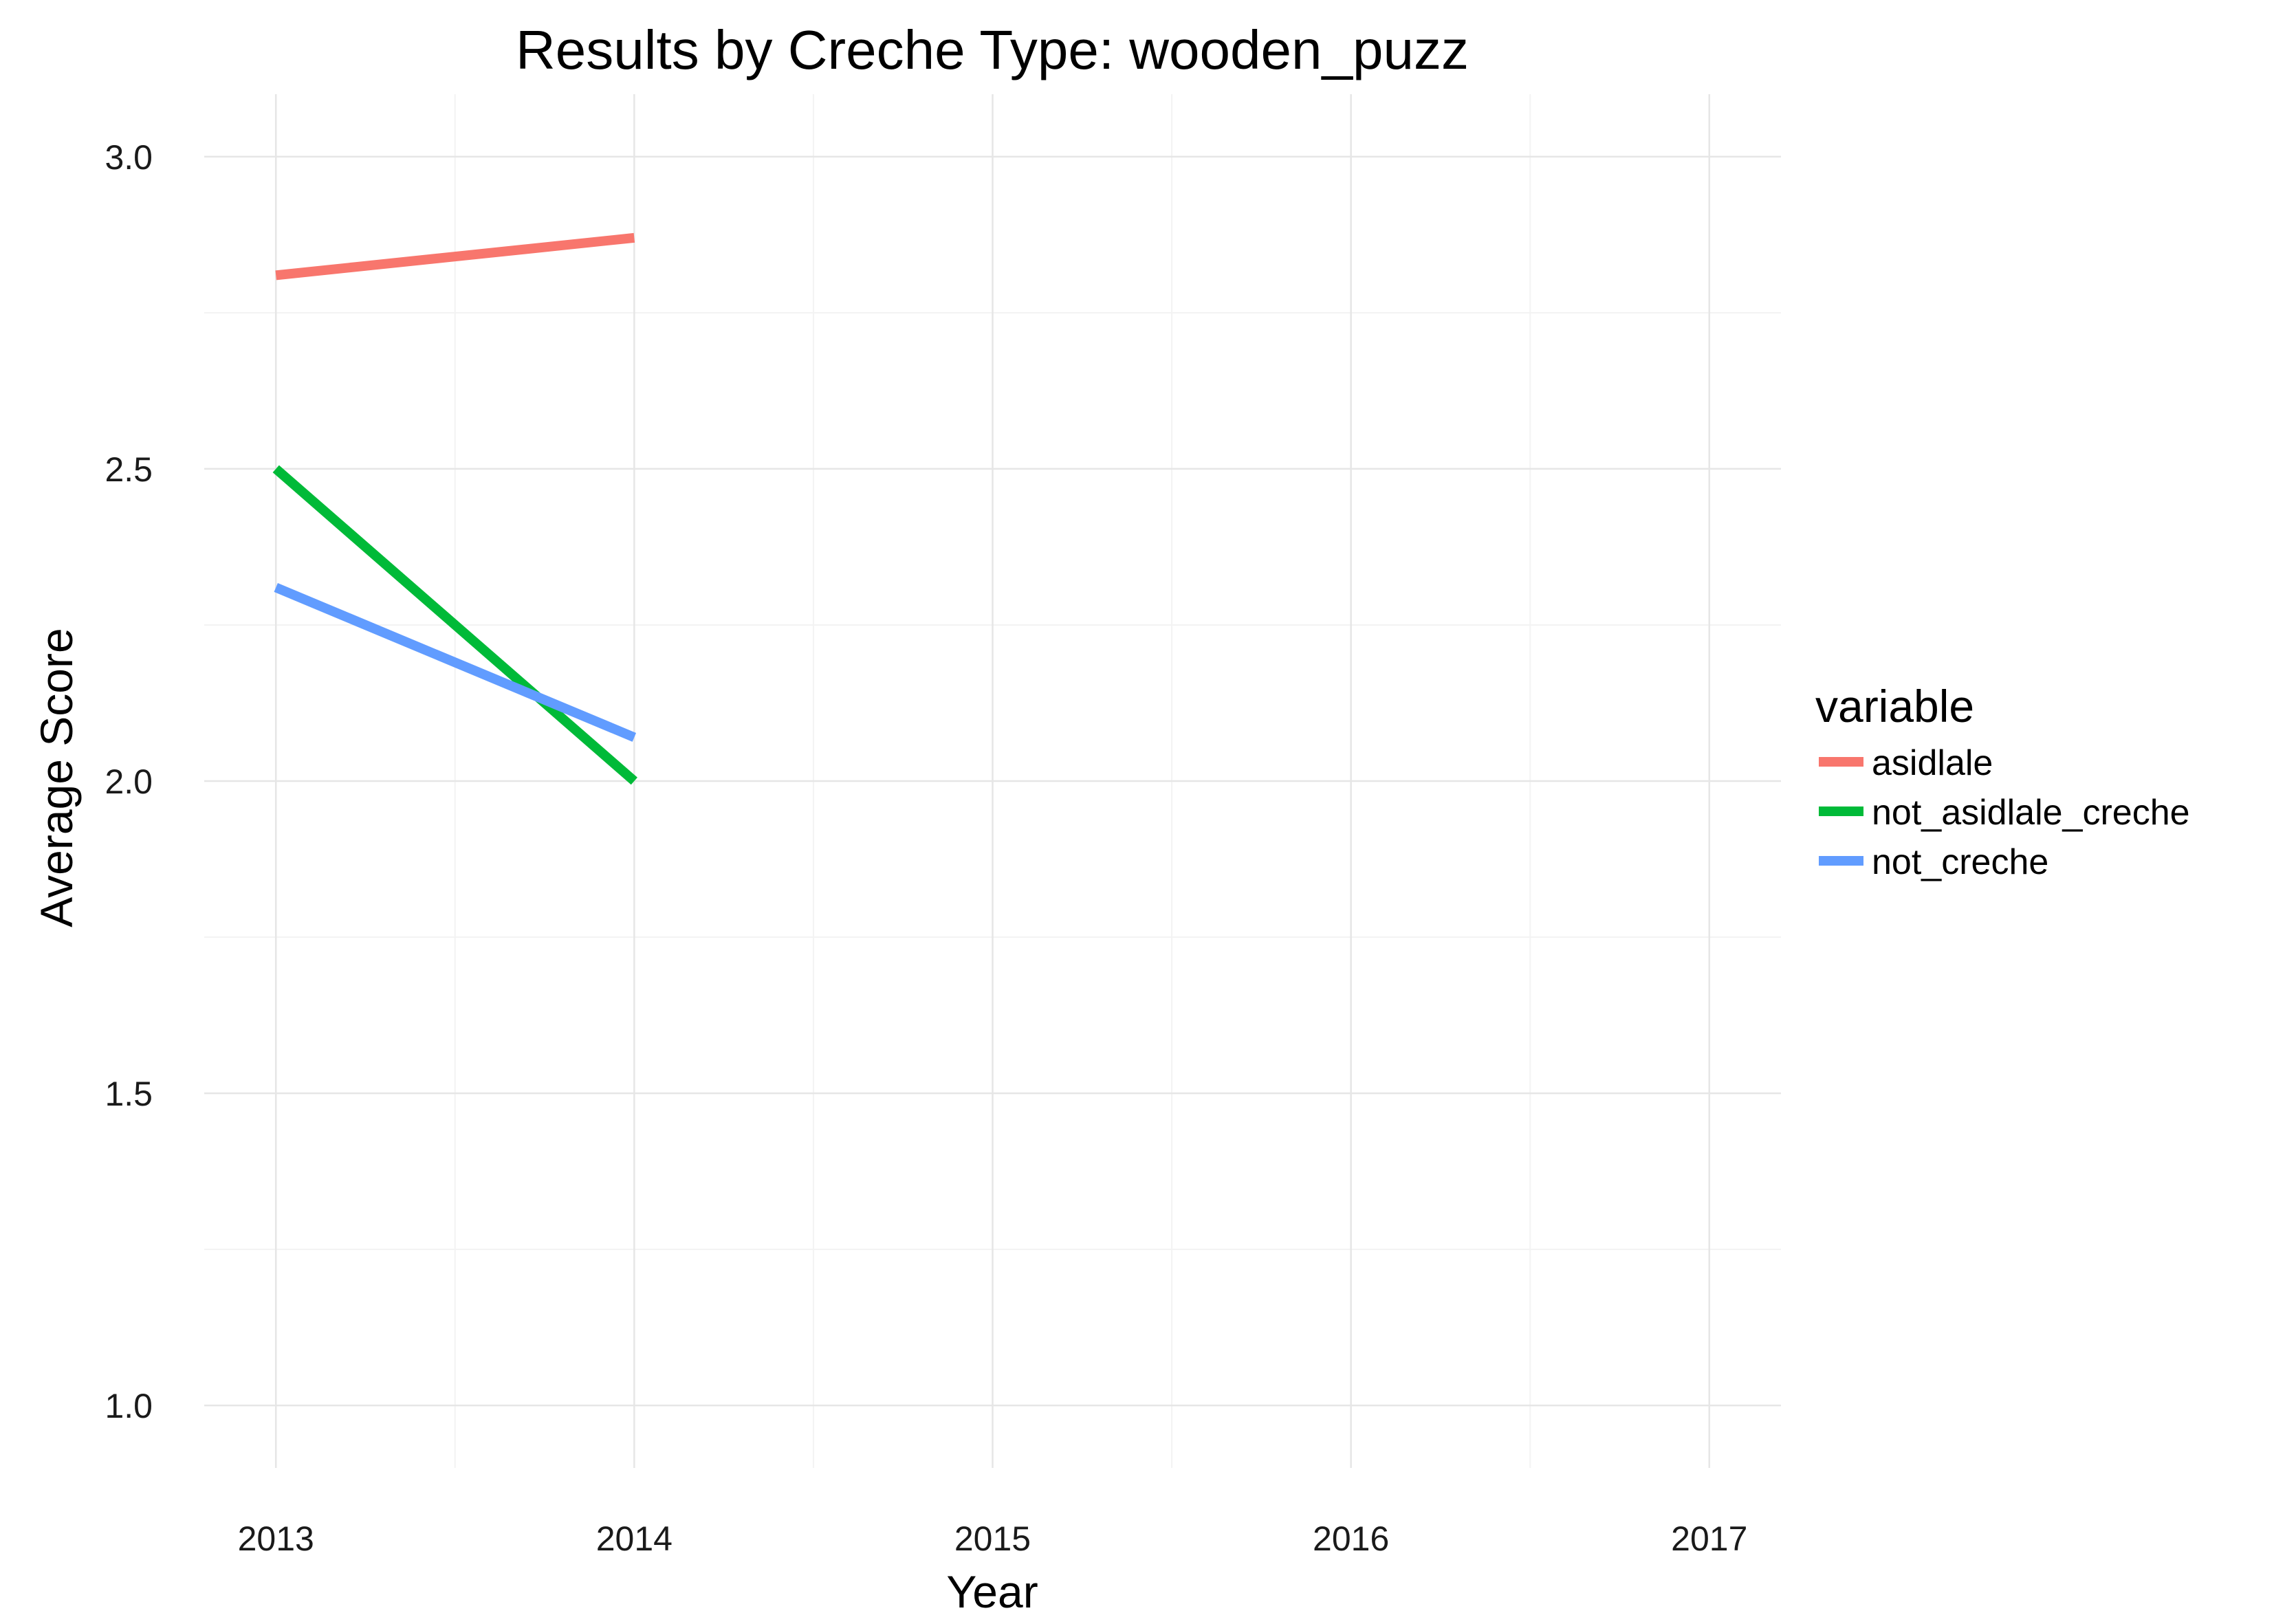 The image size is (2274, 1624). I want to click on series-line-not_creche, so click(455, 662).